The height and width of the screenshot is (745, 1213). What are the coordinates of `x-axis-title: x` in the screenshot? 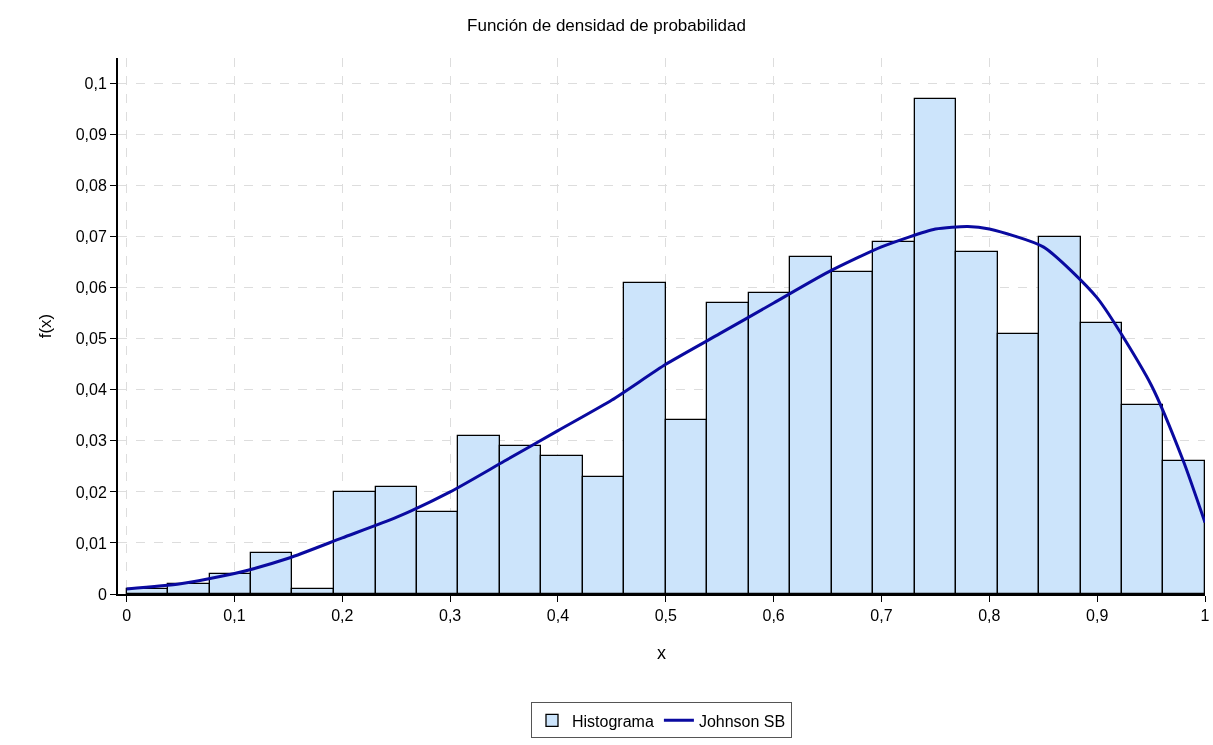 It's located at (661, 653).